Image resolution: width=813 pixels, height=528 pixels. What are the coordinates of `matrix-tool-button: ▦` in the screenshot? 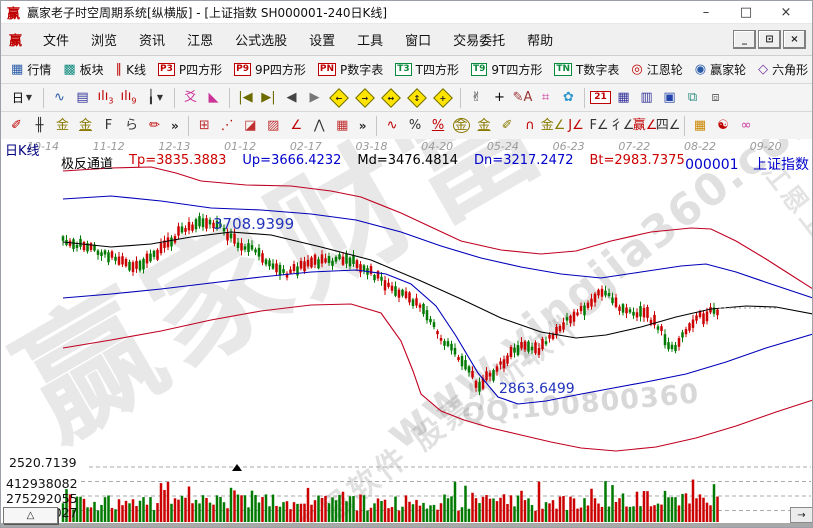 It's located at (700, 126).